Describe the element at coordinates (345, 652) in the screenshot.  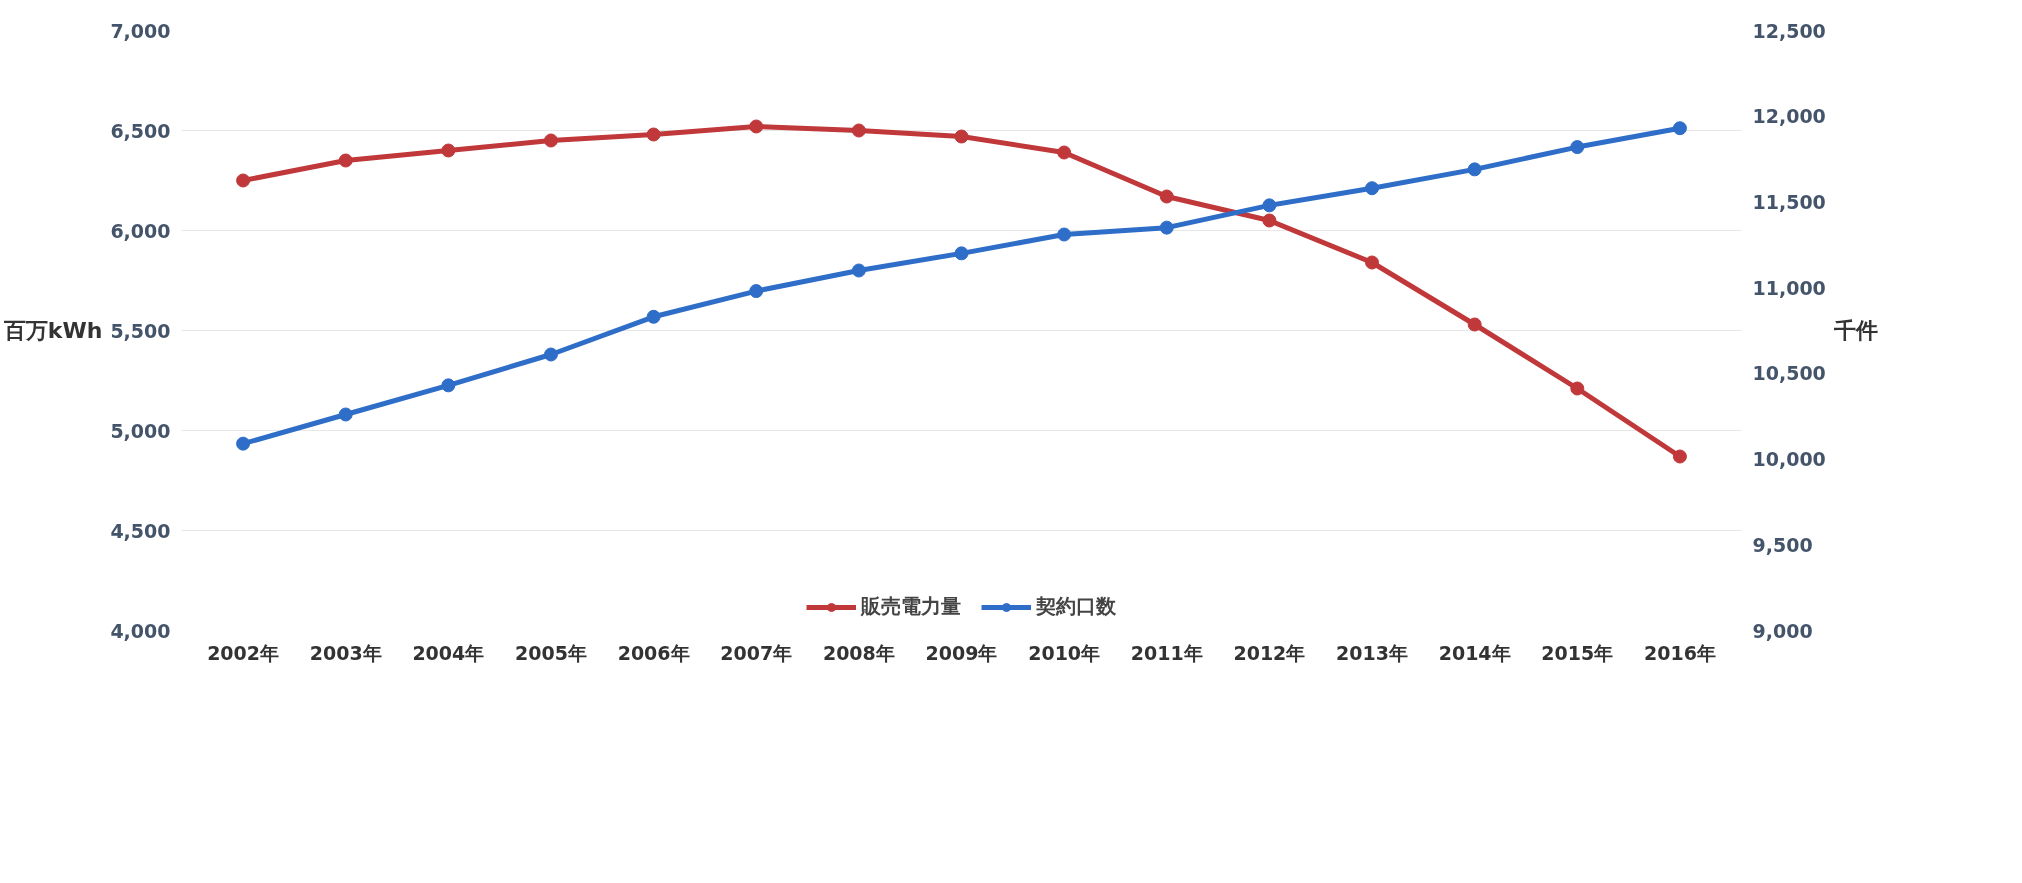
I see `x-tick-label: 2003年` at that location.